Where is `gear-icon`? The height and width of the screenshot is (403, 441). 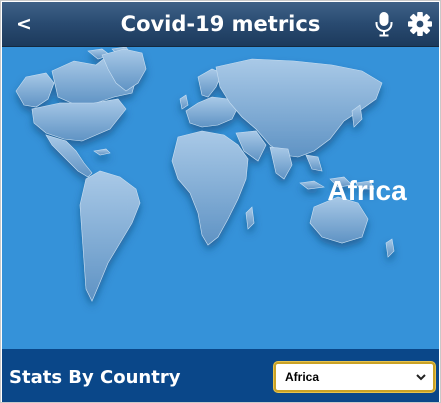 gear-icon is located at coordinates (420, 24).